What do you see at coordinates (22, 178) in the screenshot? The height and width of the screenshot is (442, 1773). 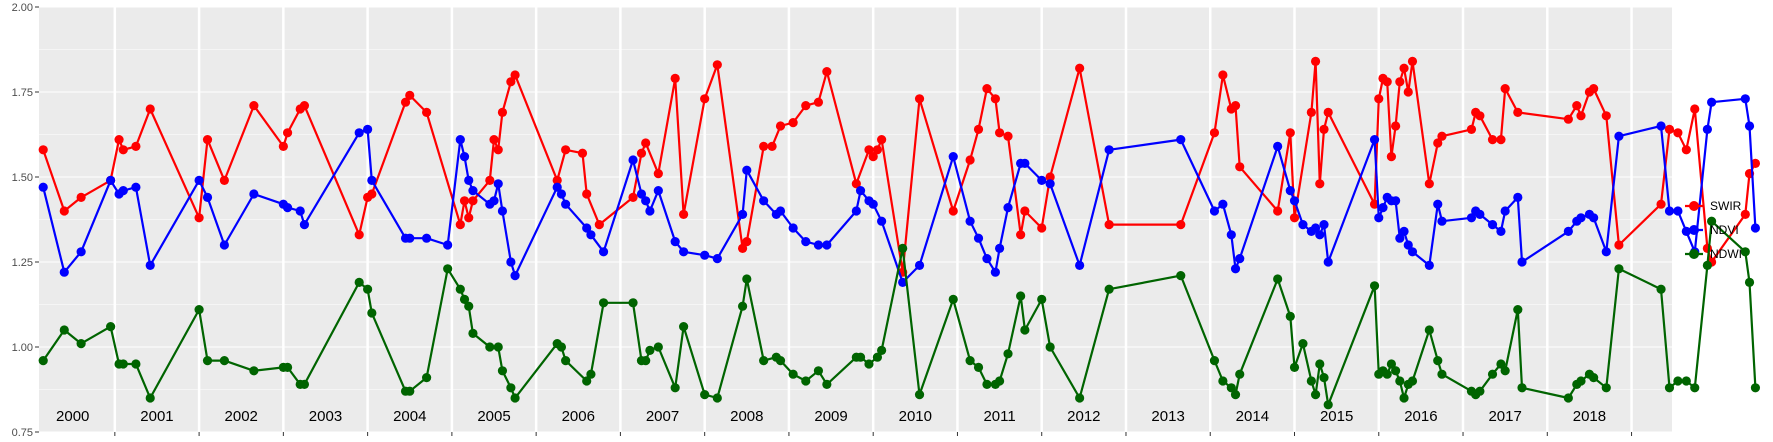 I see `y-tick-label: 1.50` at bounding box center [22, 178].